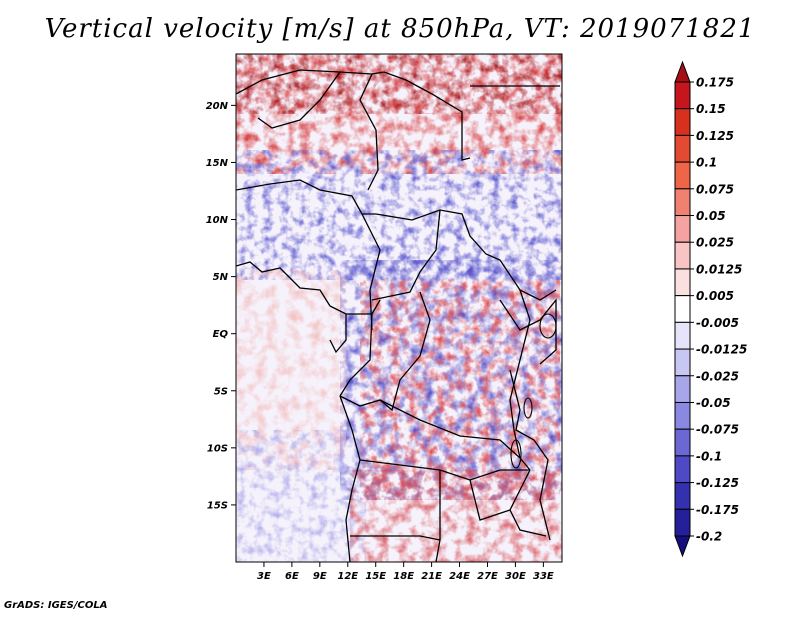 This screenshot has width=800, height=618. Describe the element at coordinates (682, 546) in the screenshot. I see `colorbar-cap-min` at that location.